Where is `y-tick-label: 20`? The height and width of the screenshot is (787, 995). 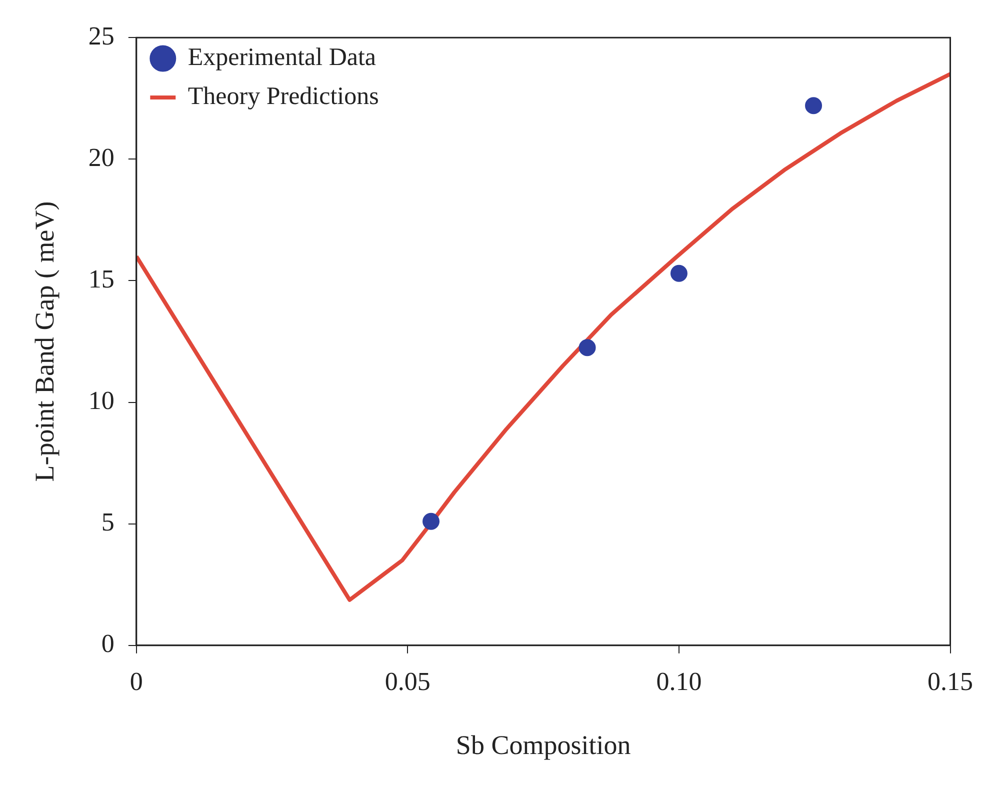 y-tick-label: 20 is located at coordinates (101, 157).